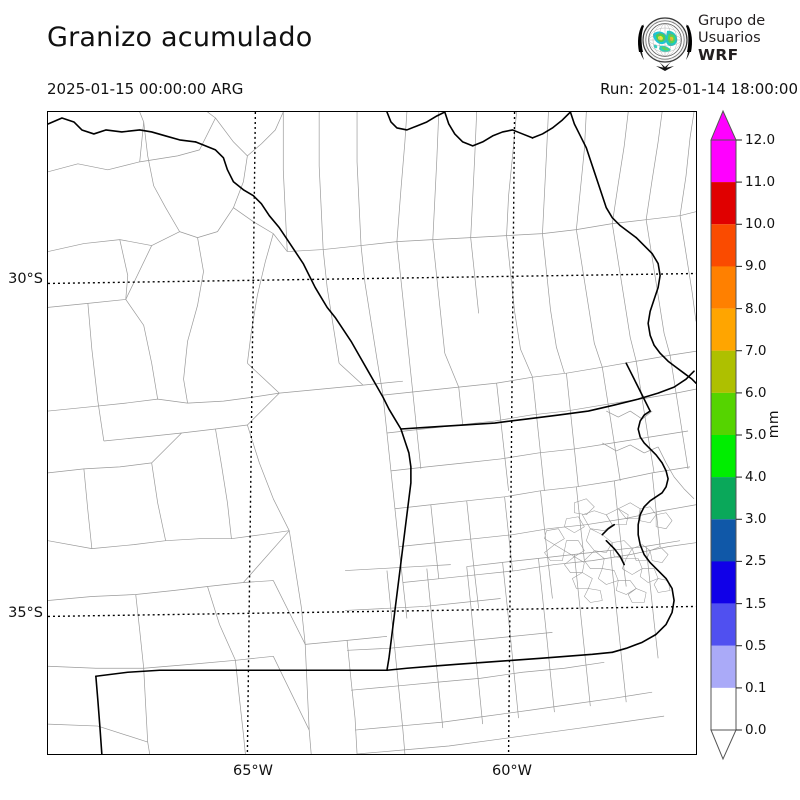  Describe the element at coordinates (251, 433) in the screenshot. I see `graticule-lon-65W` at that location.